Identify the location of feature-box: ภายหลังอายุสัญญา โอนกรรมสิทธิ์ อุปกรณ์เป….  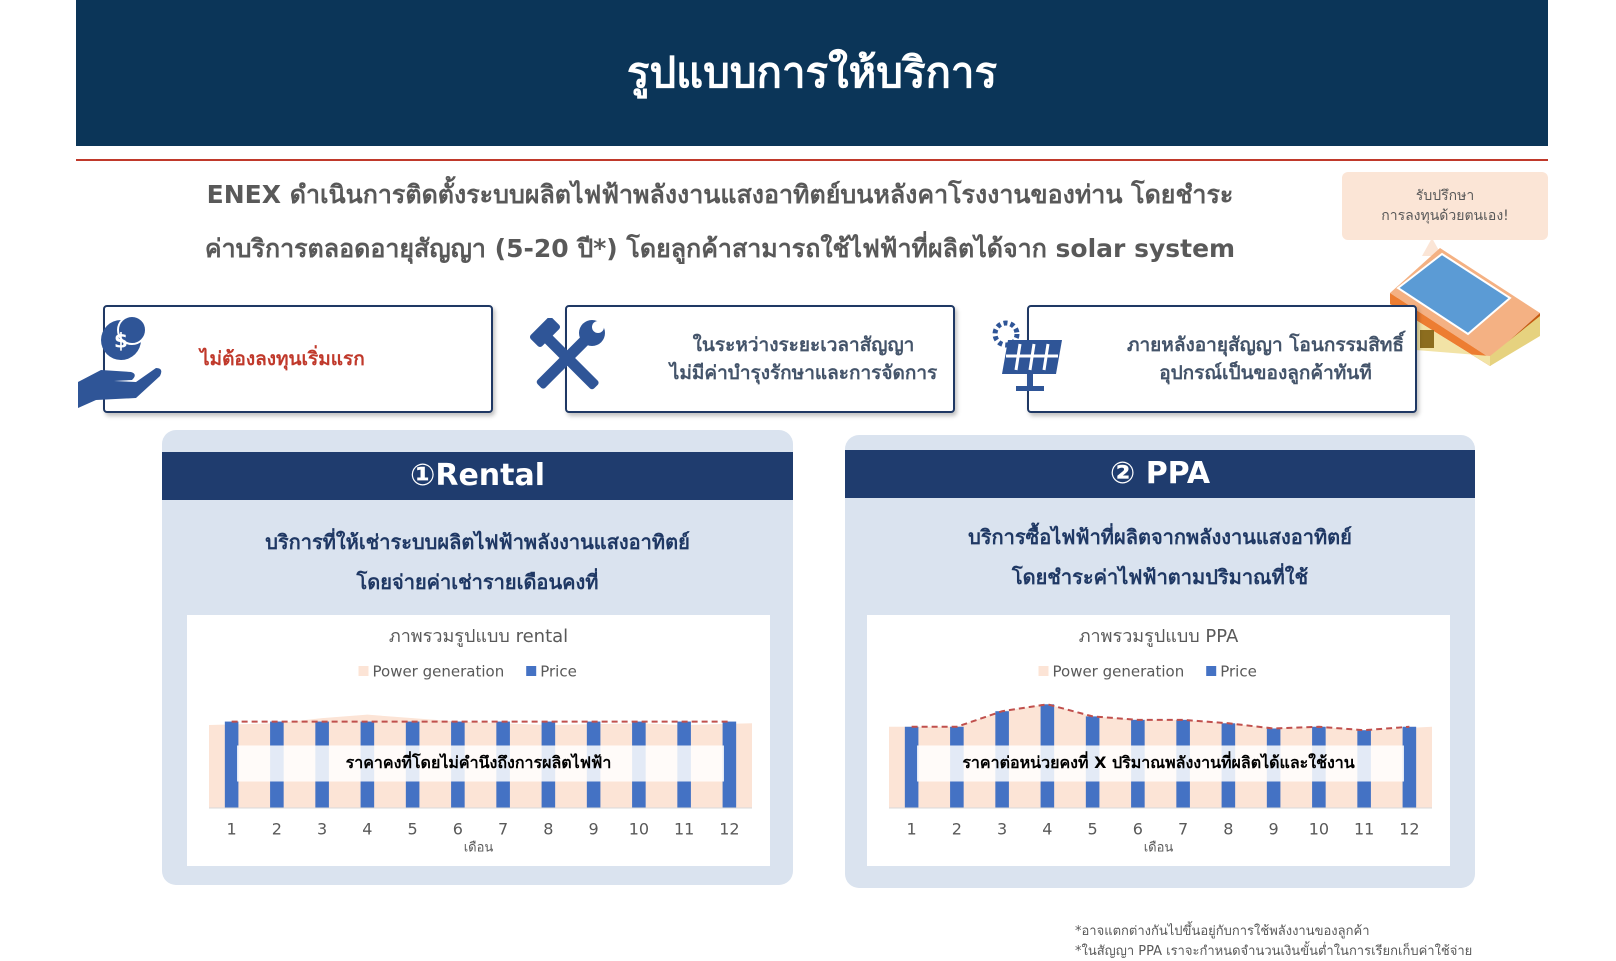
(1222, 359).